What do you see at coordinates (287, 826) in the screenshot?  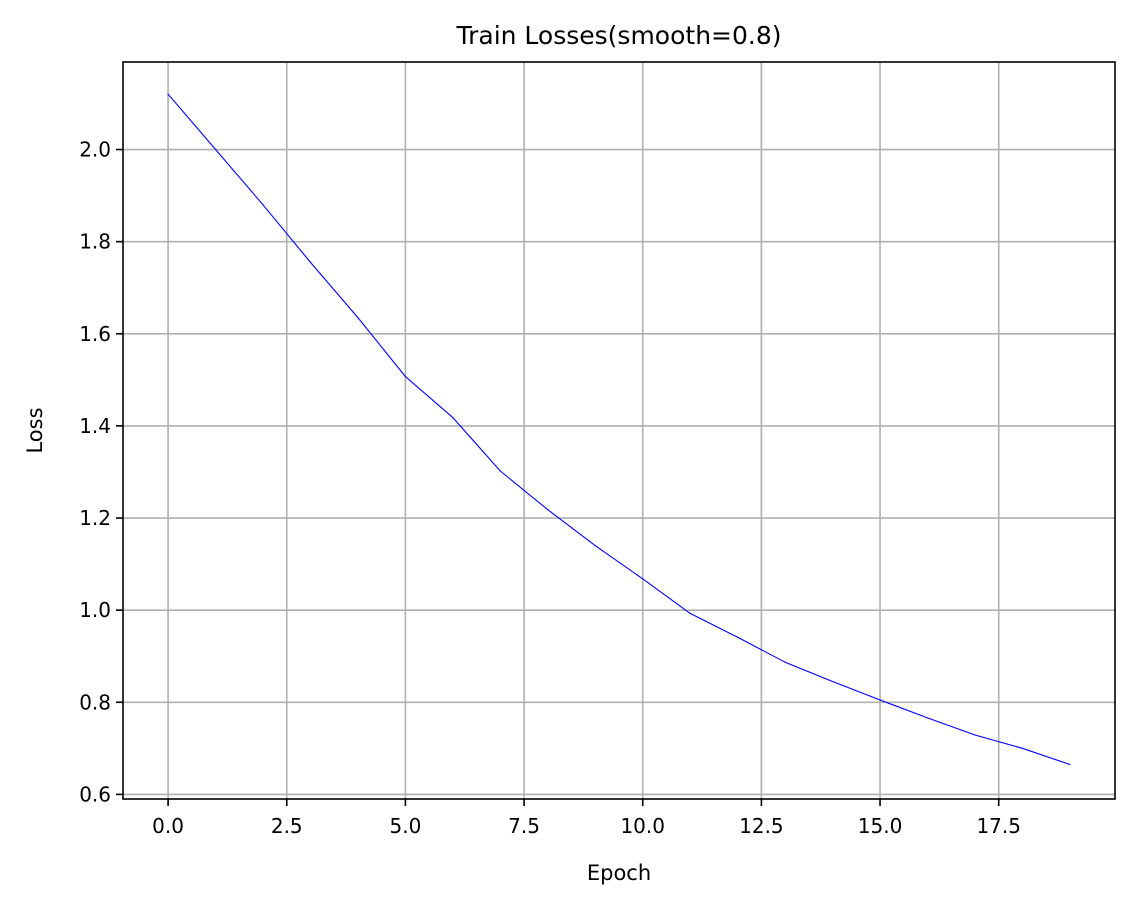 I see `x-tick-label: 2.5` at bounding box center [287, 826].